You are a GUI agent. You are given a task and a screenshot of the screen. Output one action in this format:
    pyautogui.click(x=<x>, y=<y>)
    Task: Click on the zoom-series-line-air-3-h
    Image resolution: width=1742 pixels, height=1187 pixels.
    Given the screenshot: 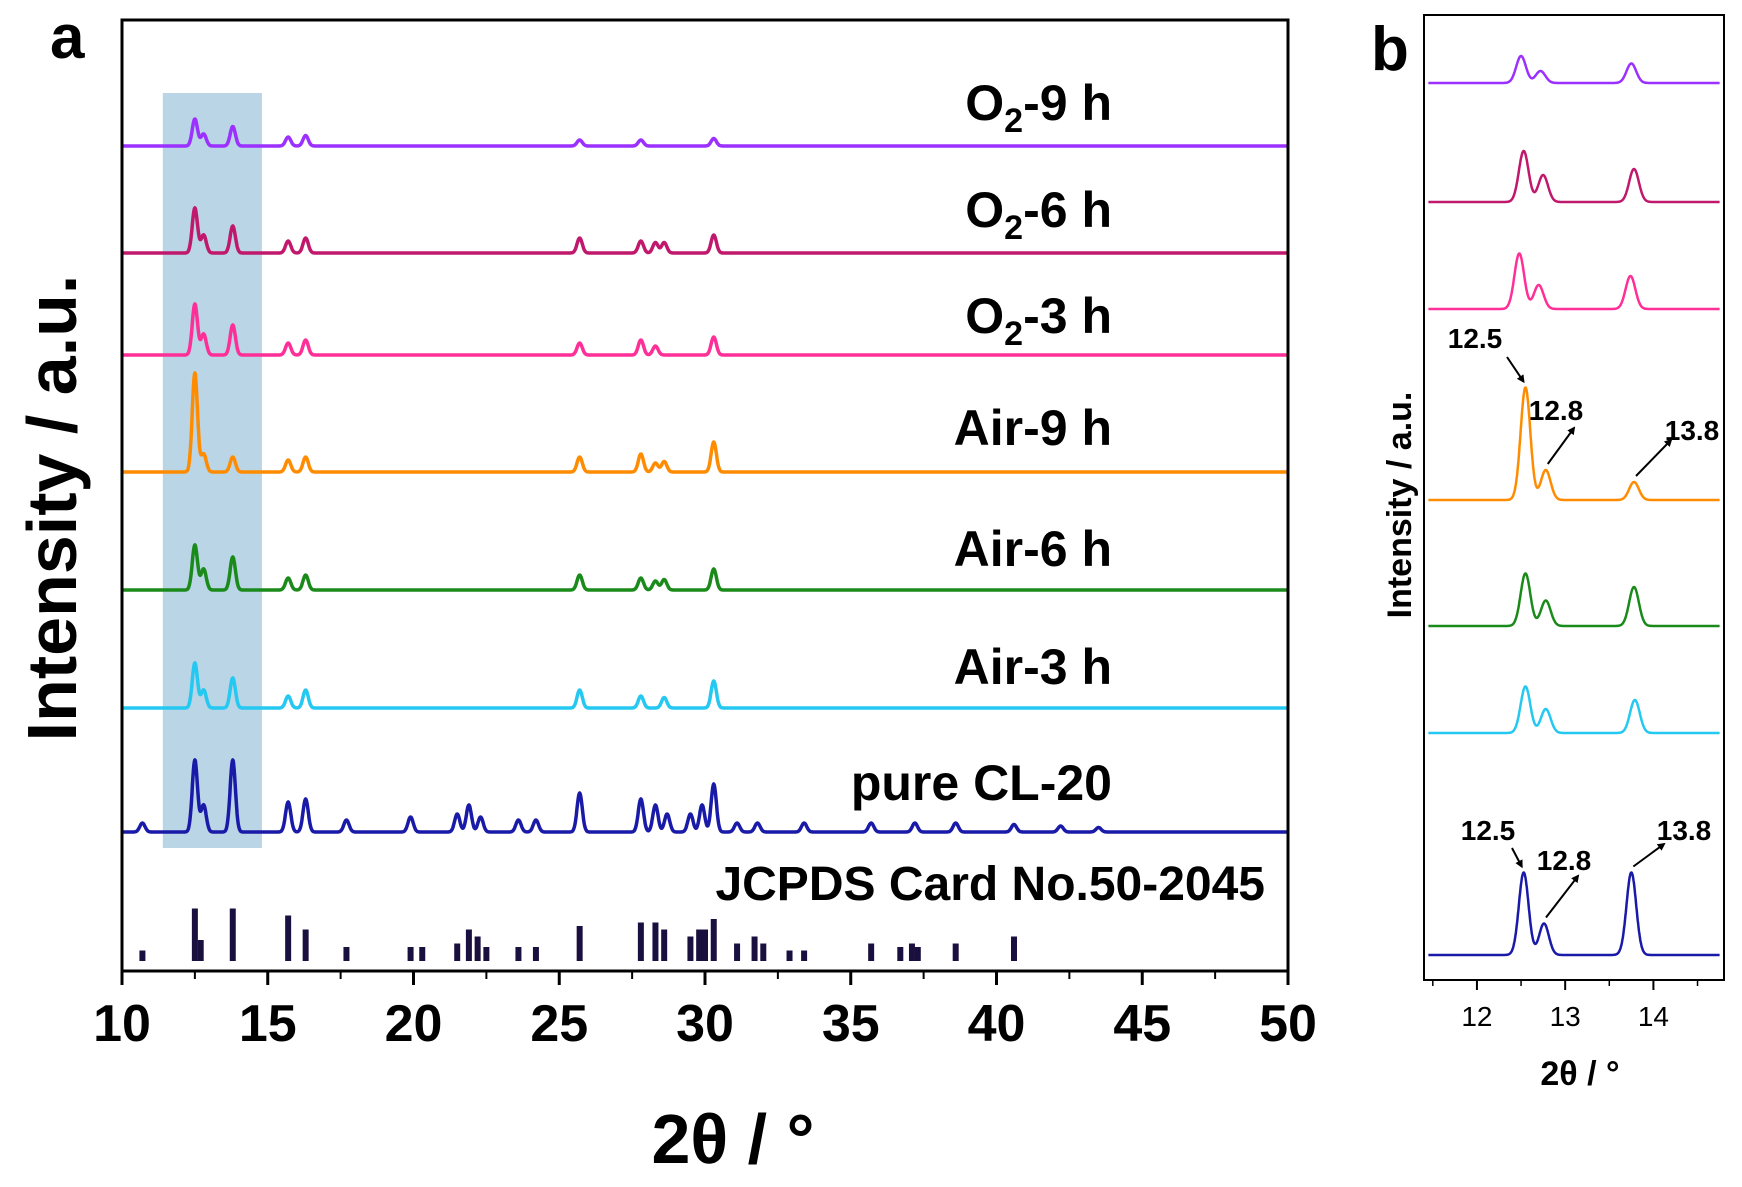 What is the action you would take?
    pyautogui.click(x=1574, y=710)
    